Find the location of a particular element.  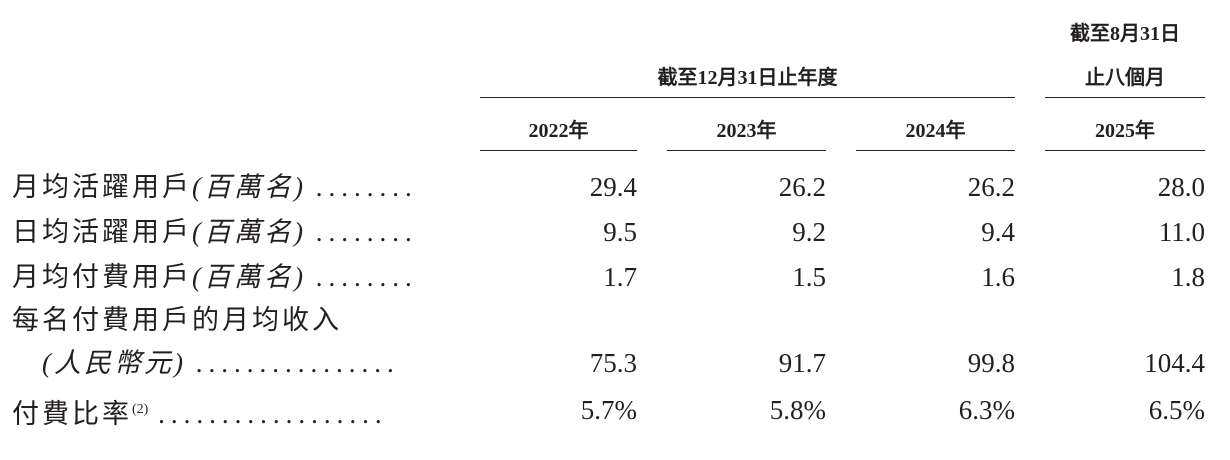

cell-paying-2025: 1.8 is located at coordinates (1188, 277).